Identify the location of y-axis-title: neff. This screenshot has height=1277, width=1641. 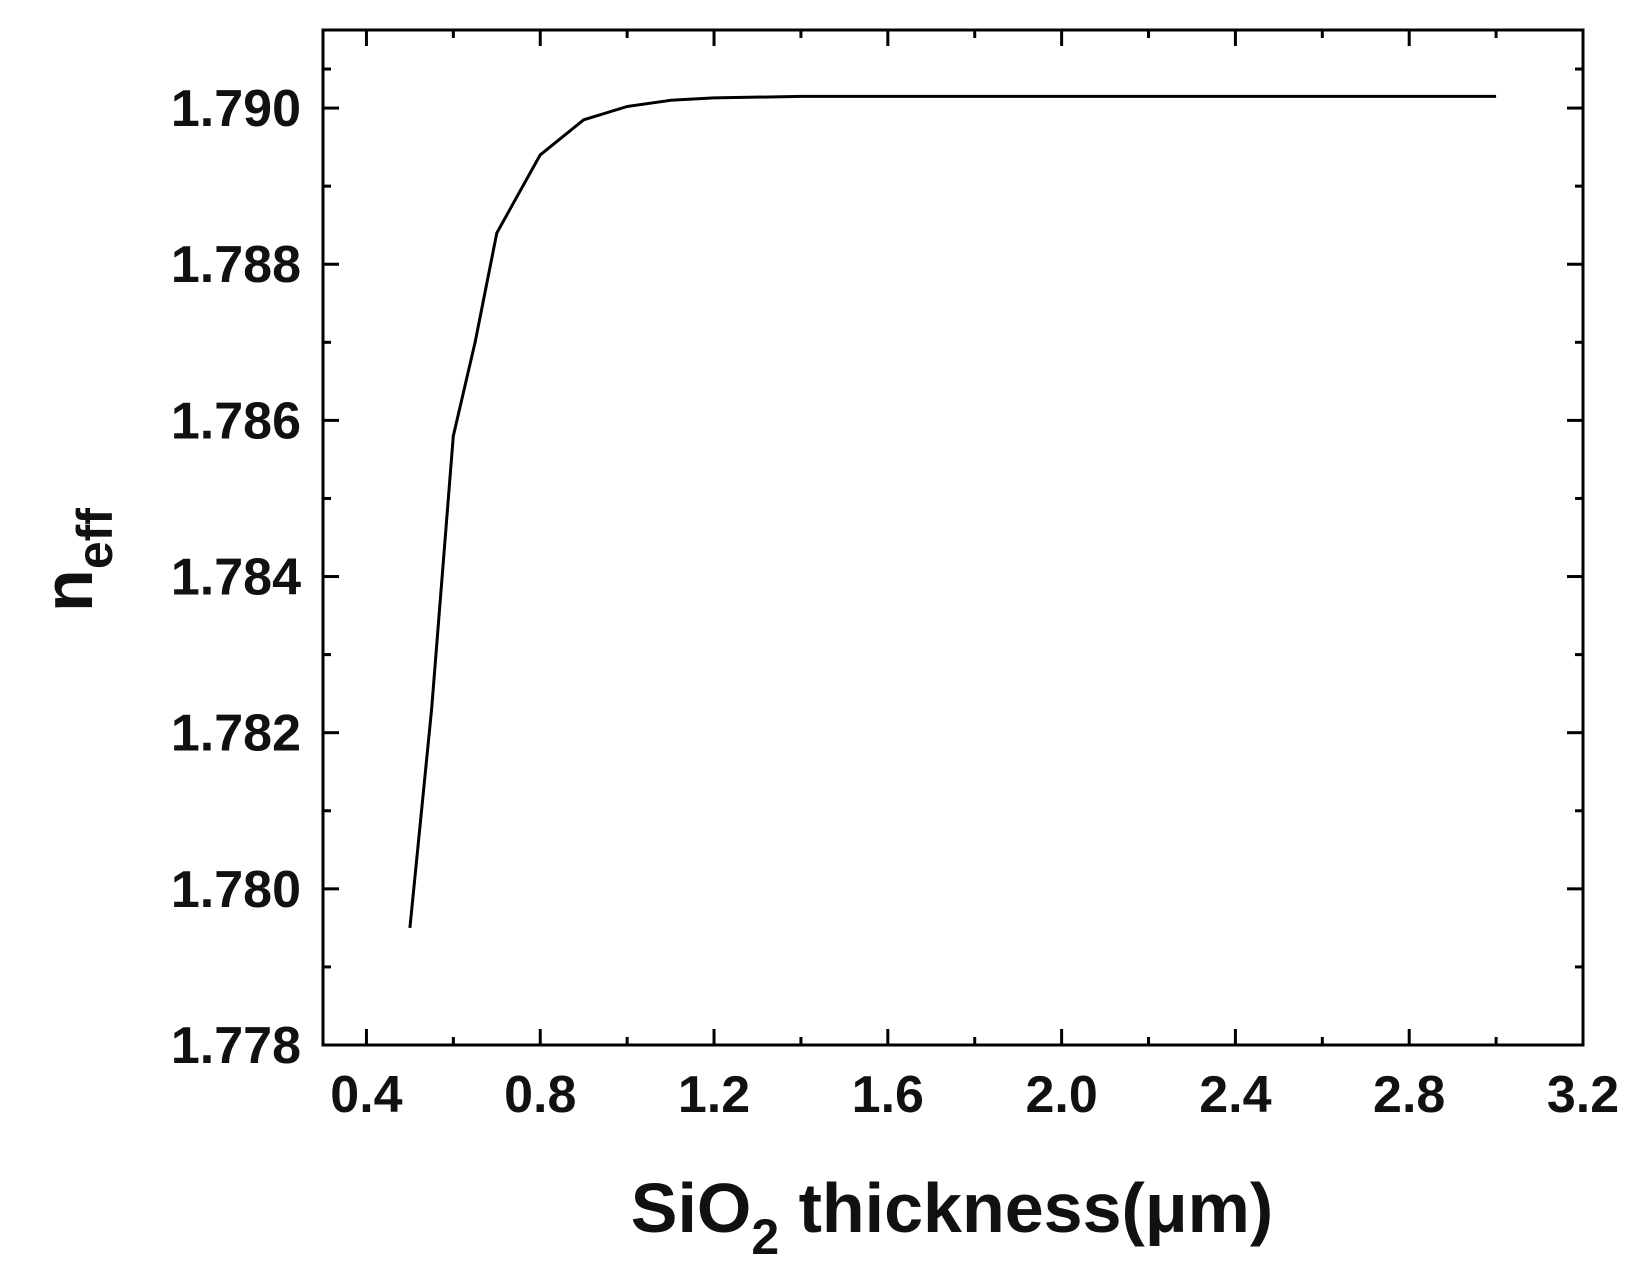
(76, 560).